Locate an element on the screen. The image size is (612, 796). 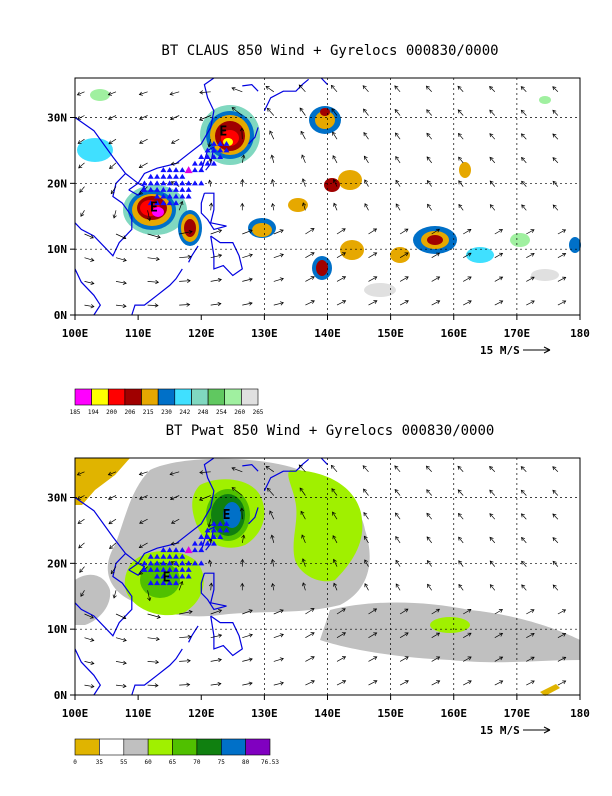
pwat-y-ticks: 0N 10N 20N 30N is located at coordinates (61, 597).